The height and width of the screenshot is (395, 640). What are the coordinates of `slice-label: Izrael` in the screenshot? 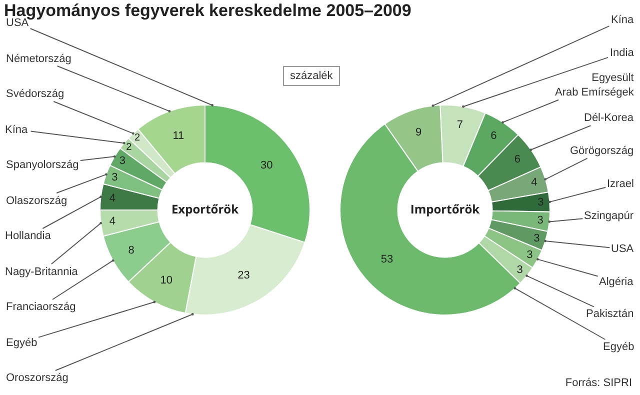 It's located at (620, 184).